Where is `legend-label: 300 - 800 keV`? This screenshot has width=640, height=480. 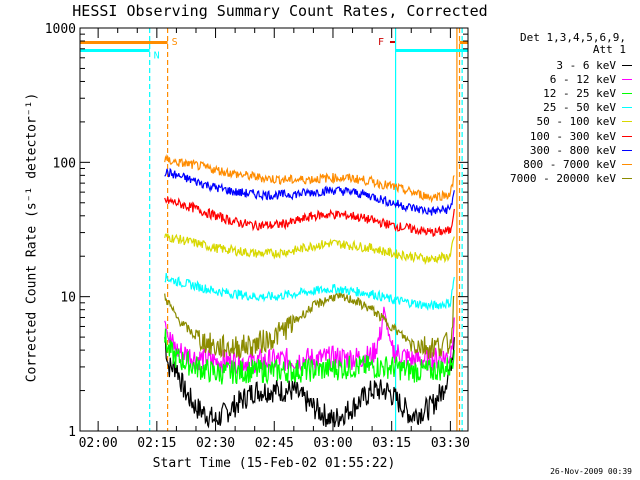
legend-label: 300 - 800 keV is located at coordinates (572, 150).